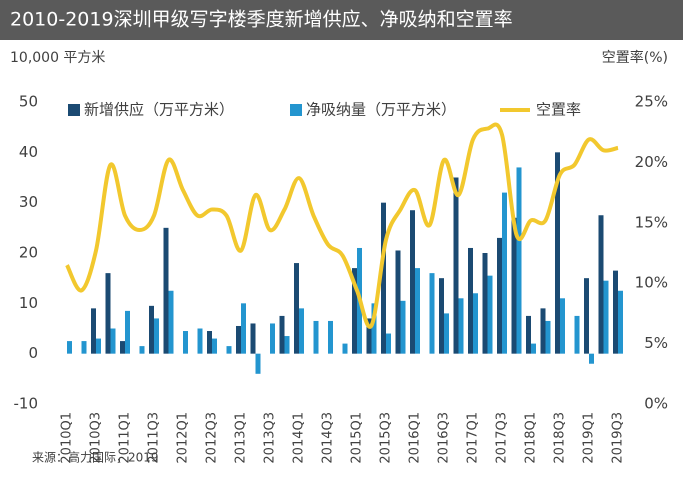 The width and height of the screenshot is (683, 481). I want to click on y2-tick-label: 25%, so click(651, 102).